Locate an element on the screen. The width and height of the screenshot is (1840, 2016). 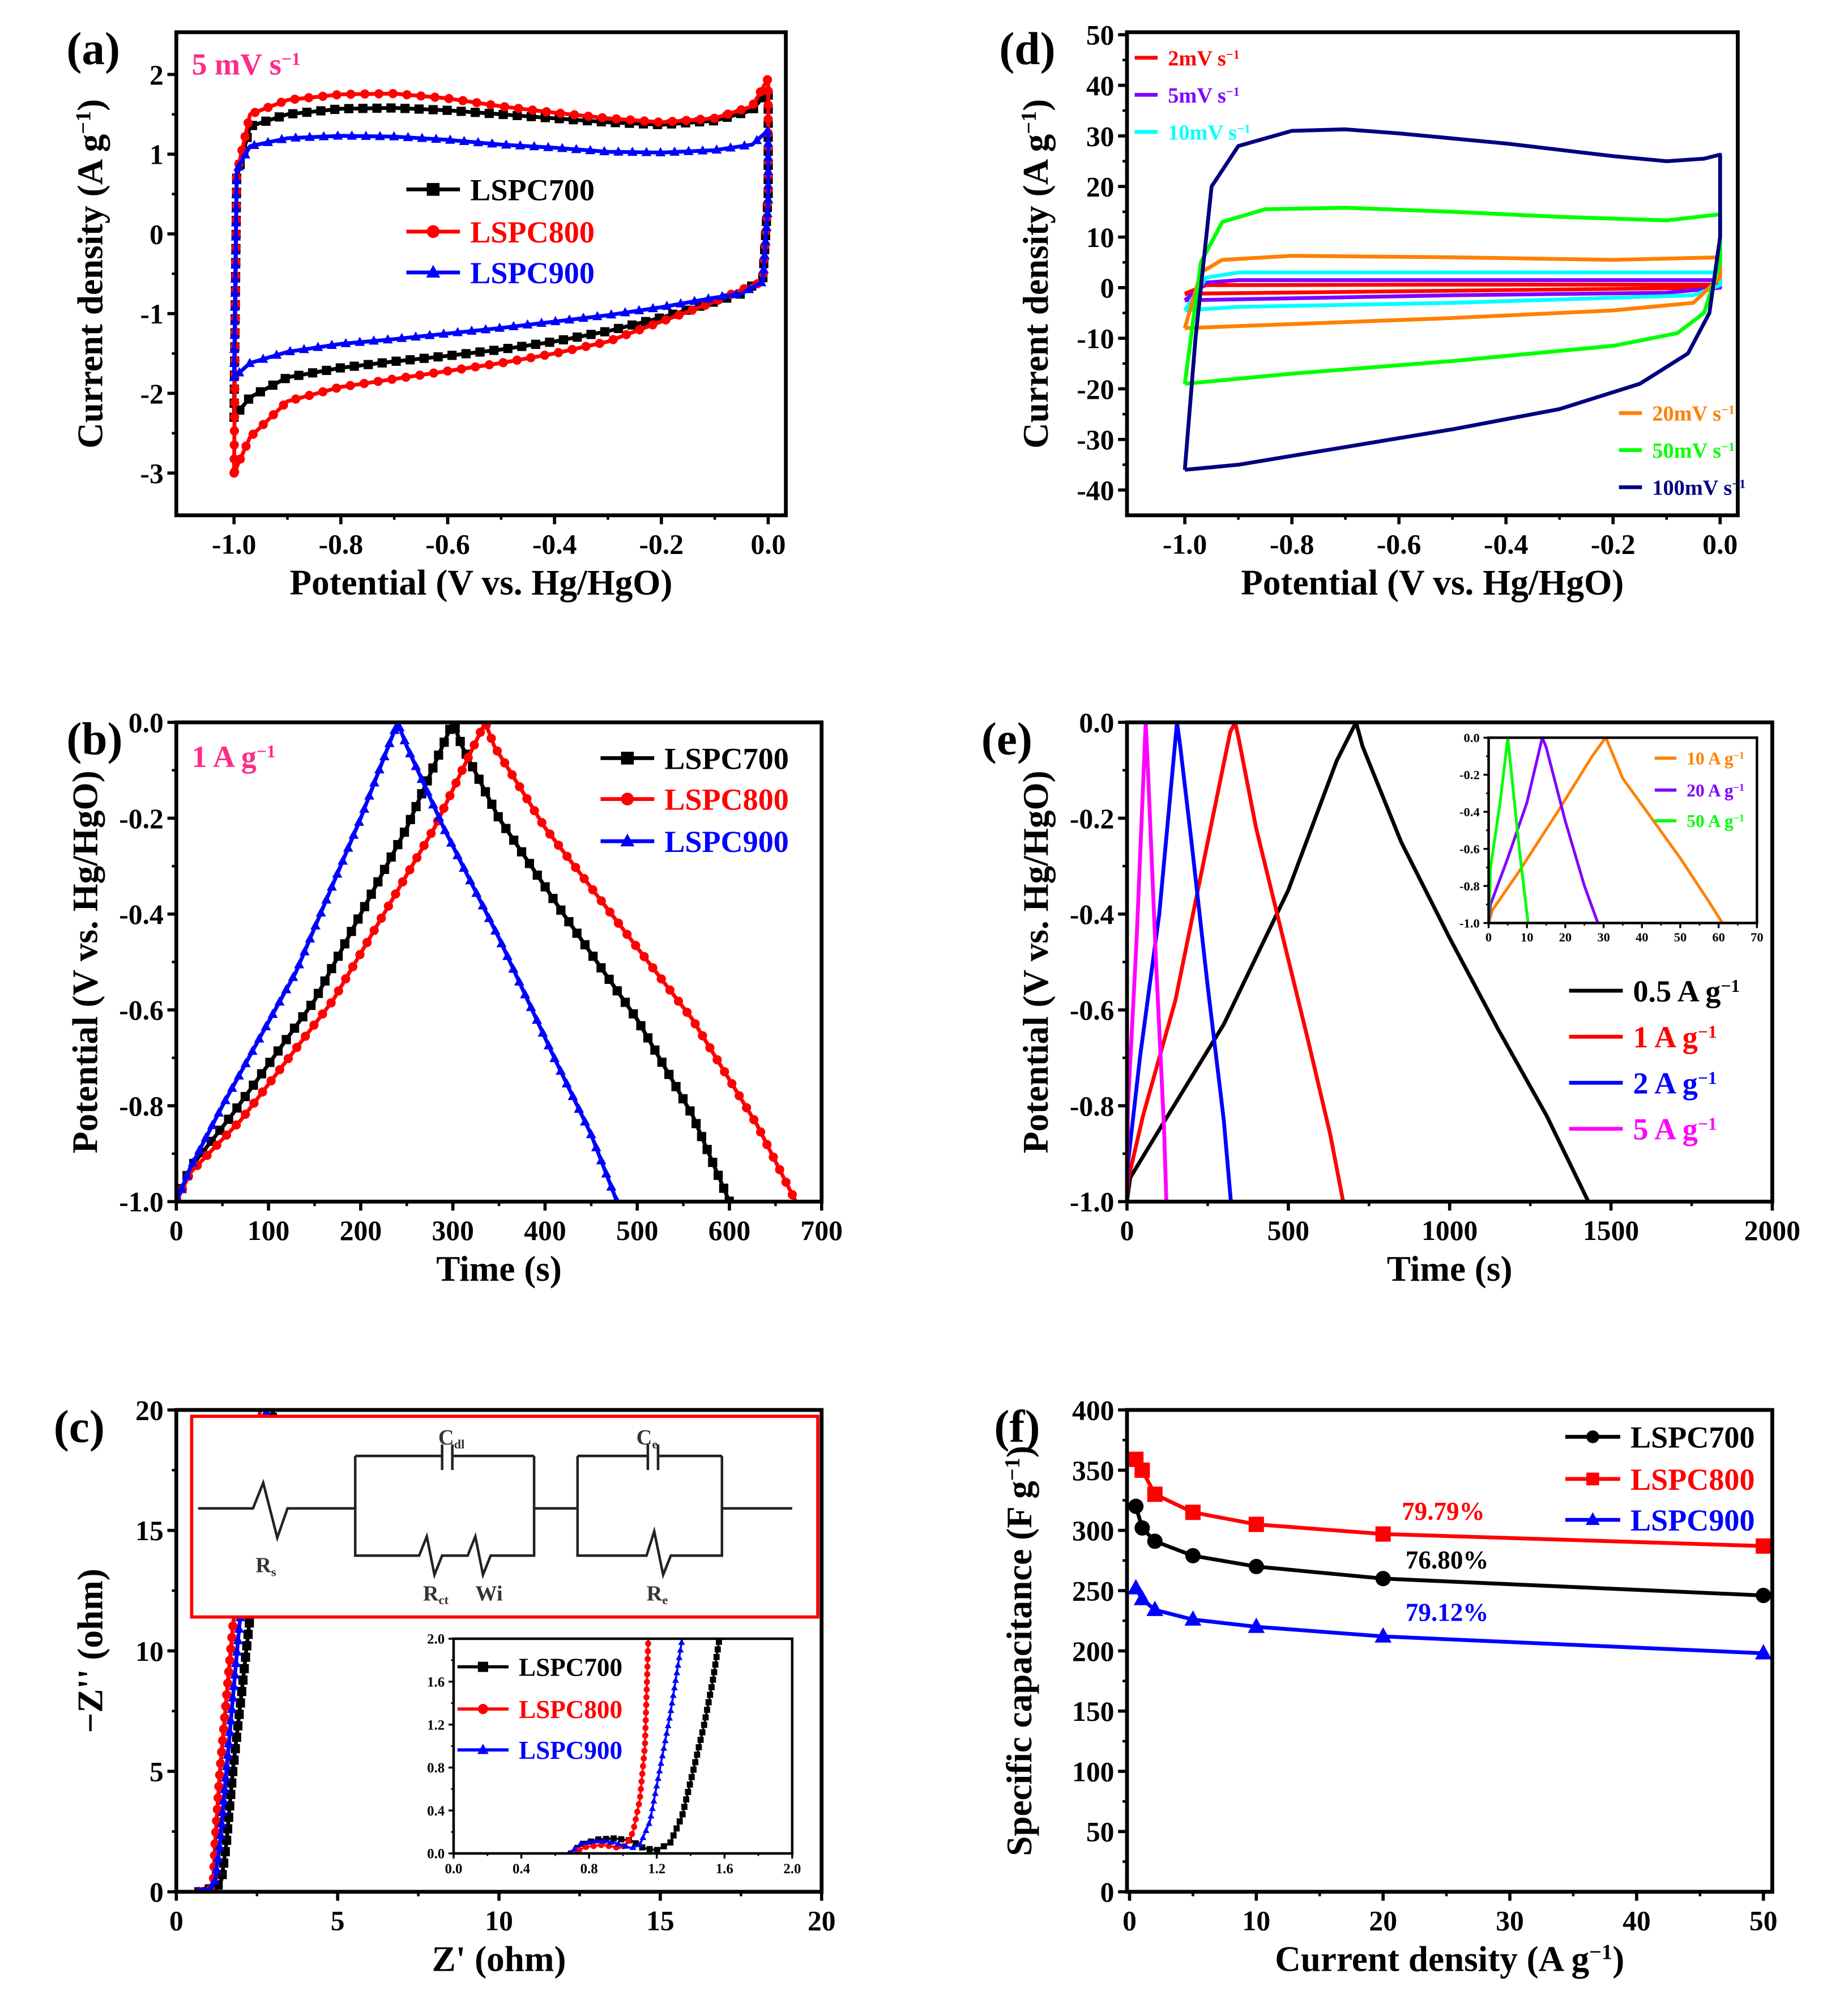
circuit-label-cdl: Cdl is located at coordinates (451, 1439).